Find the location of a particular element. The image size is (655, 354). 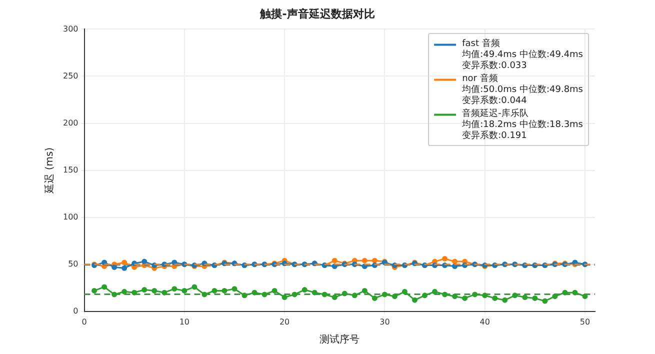

annotation: 变异系数:0.044 is located at coordinates (495, 100).